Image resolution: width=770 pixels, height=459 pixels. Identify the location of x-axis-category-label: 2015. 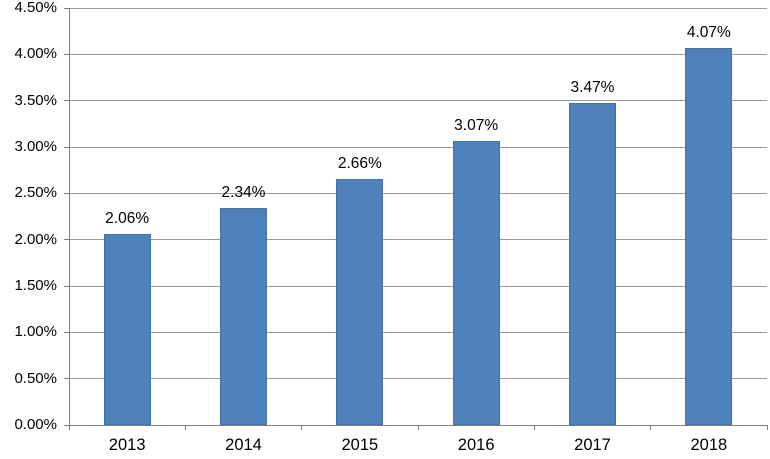
(360, 445).